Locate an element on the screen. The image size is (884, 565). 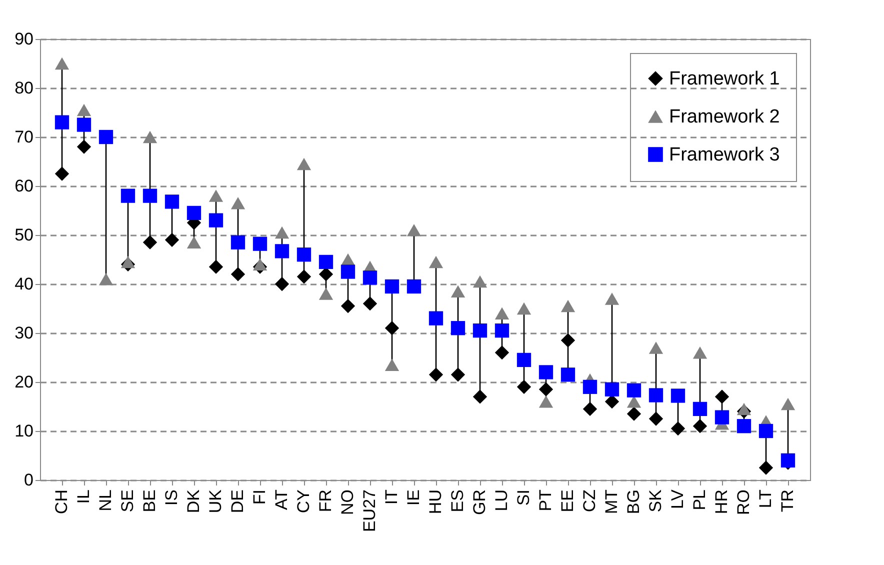
x-tick-label: SE is located at coordinates (127, 501).